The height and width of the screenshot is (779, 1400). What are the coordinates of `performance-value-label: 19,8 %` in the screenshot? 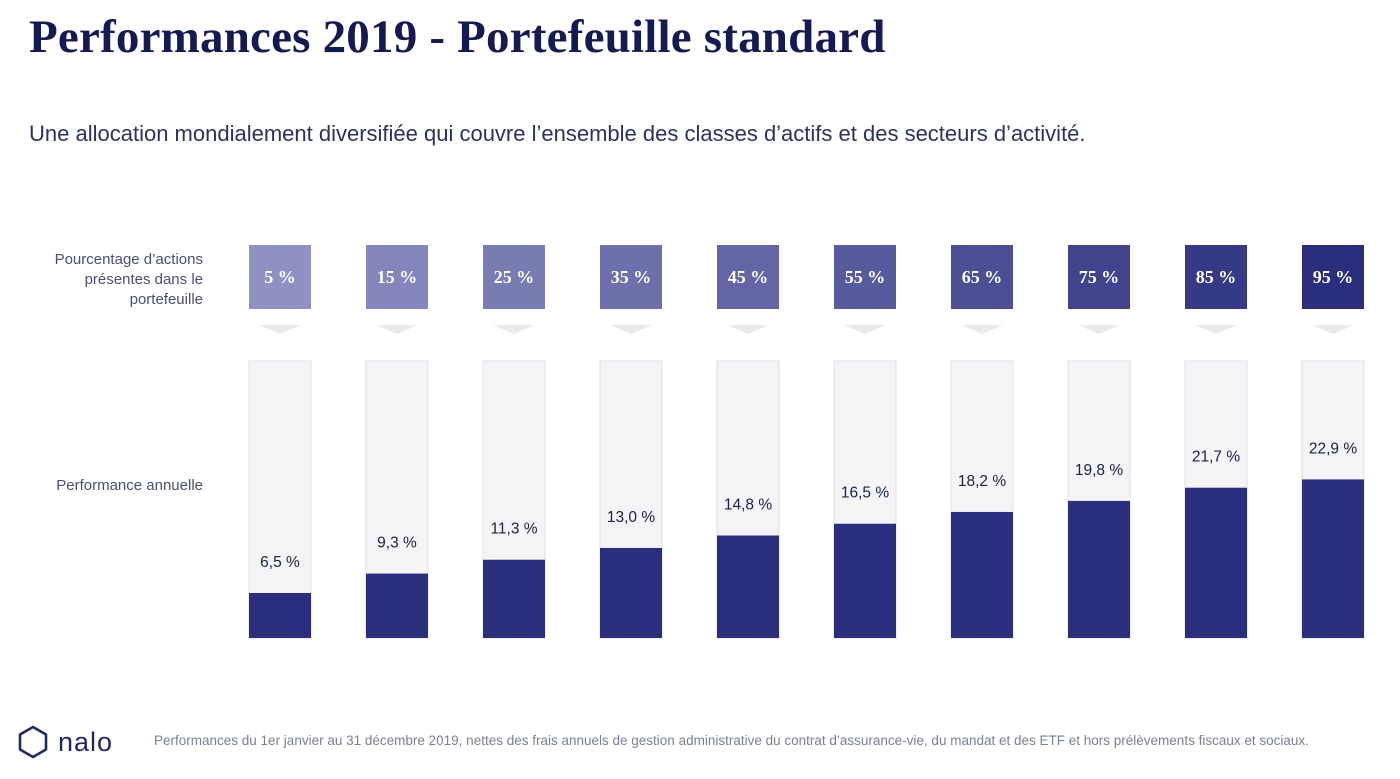 It's located at (1099, 470).